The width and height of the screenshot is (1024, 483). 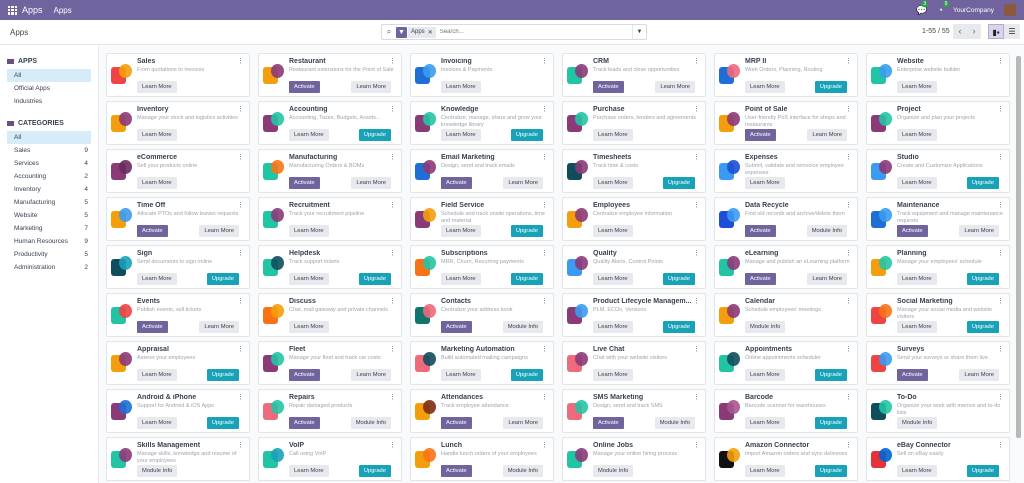 What do you see at coordinates (639, 32) in the screenshot?
I see `search-options-dropdown: ▼` at bounding box center [639, 32].